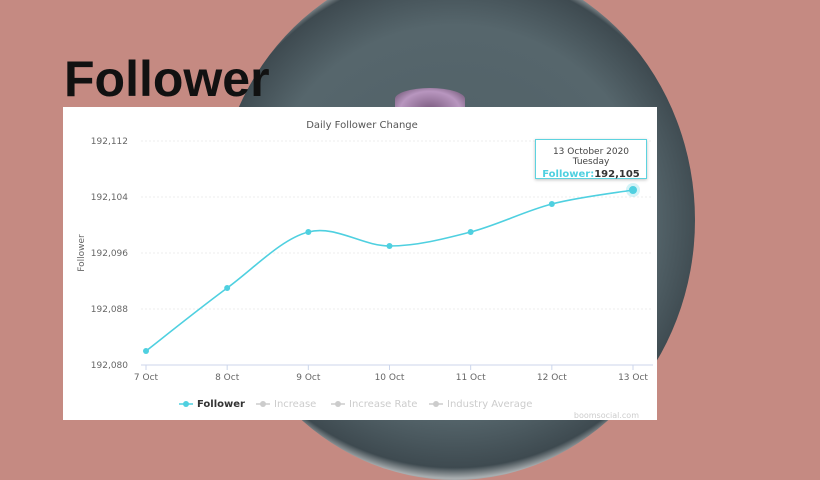 Image resolution: width=820 pixels, height=480 pixels. Describe the element at coordinates (308, 378) in the screenshot. I see `x-tick-label: 9 Oct` at that location.